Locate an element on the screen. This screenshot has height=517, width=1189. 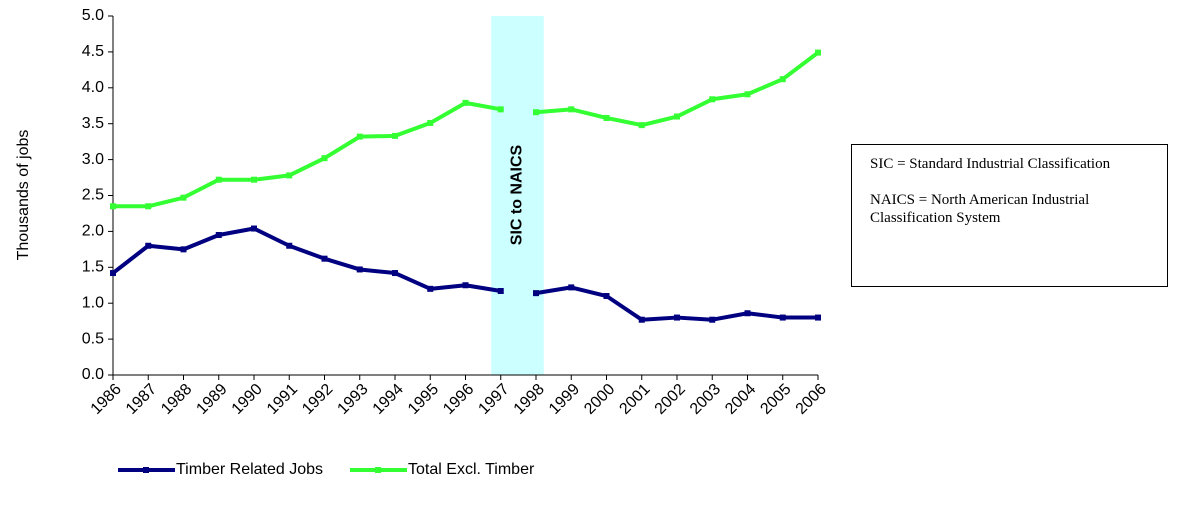
x-tick-label: 1998 is located at coordinates (529, 399).